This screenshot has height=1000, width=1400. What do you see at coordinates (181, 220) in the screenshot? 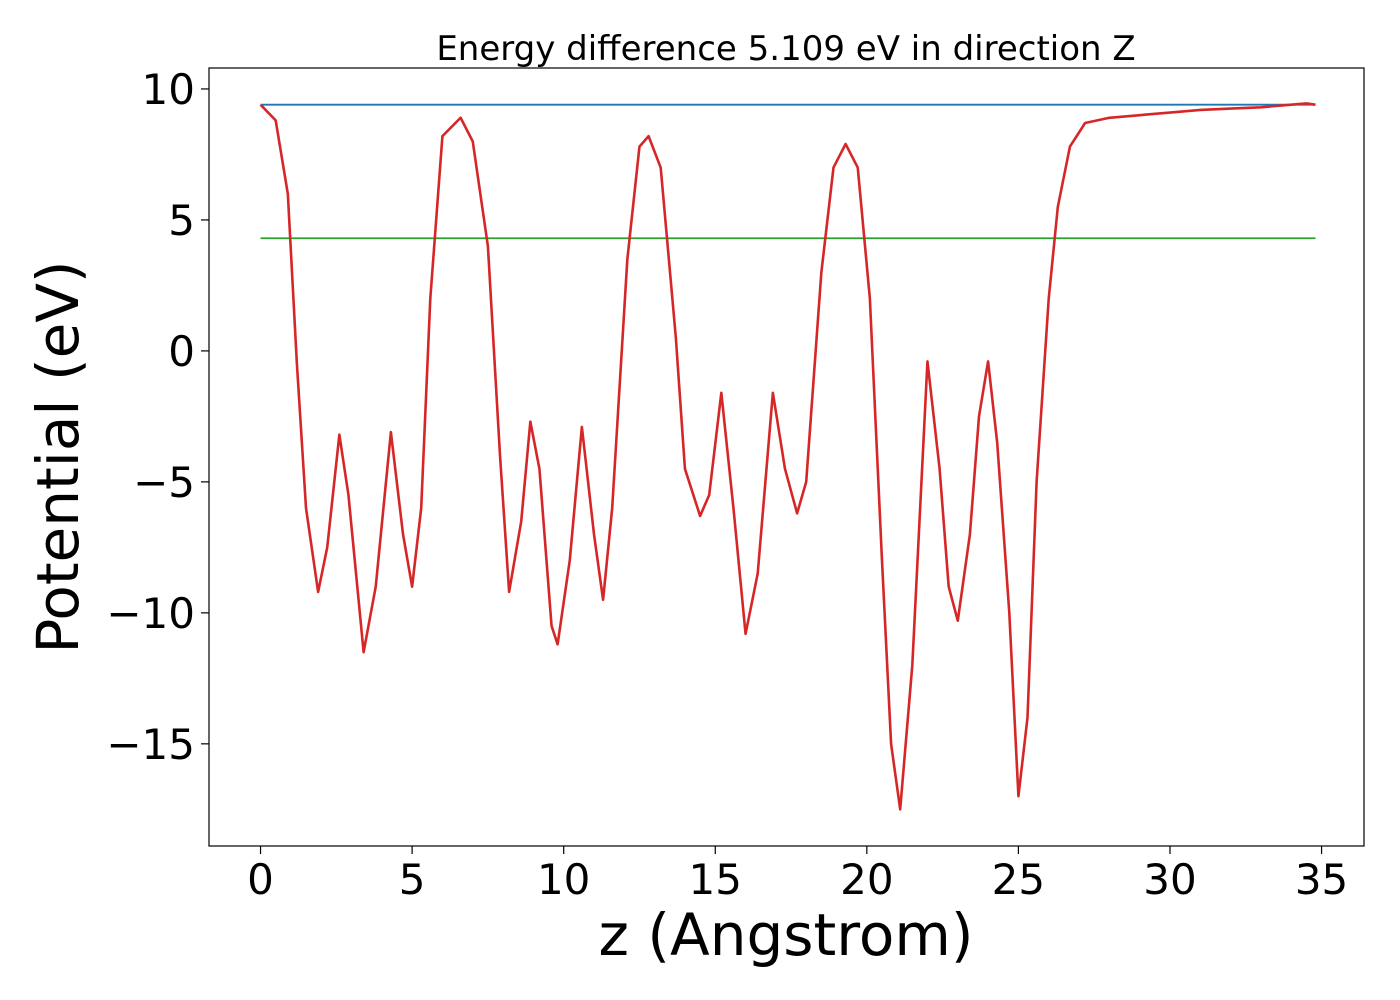
I see `y-tick-label: 5` at bounding box center [181, 220].